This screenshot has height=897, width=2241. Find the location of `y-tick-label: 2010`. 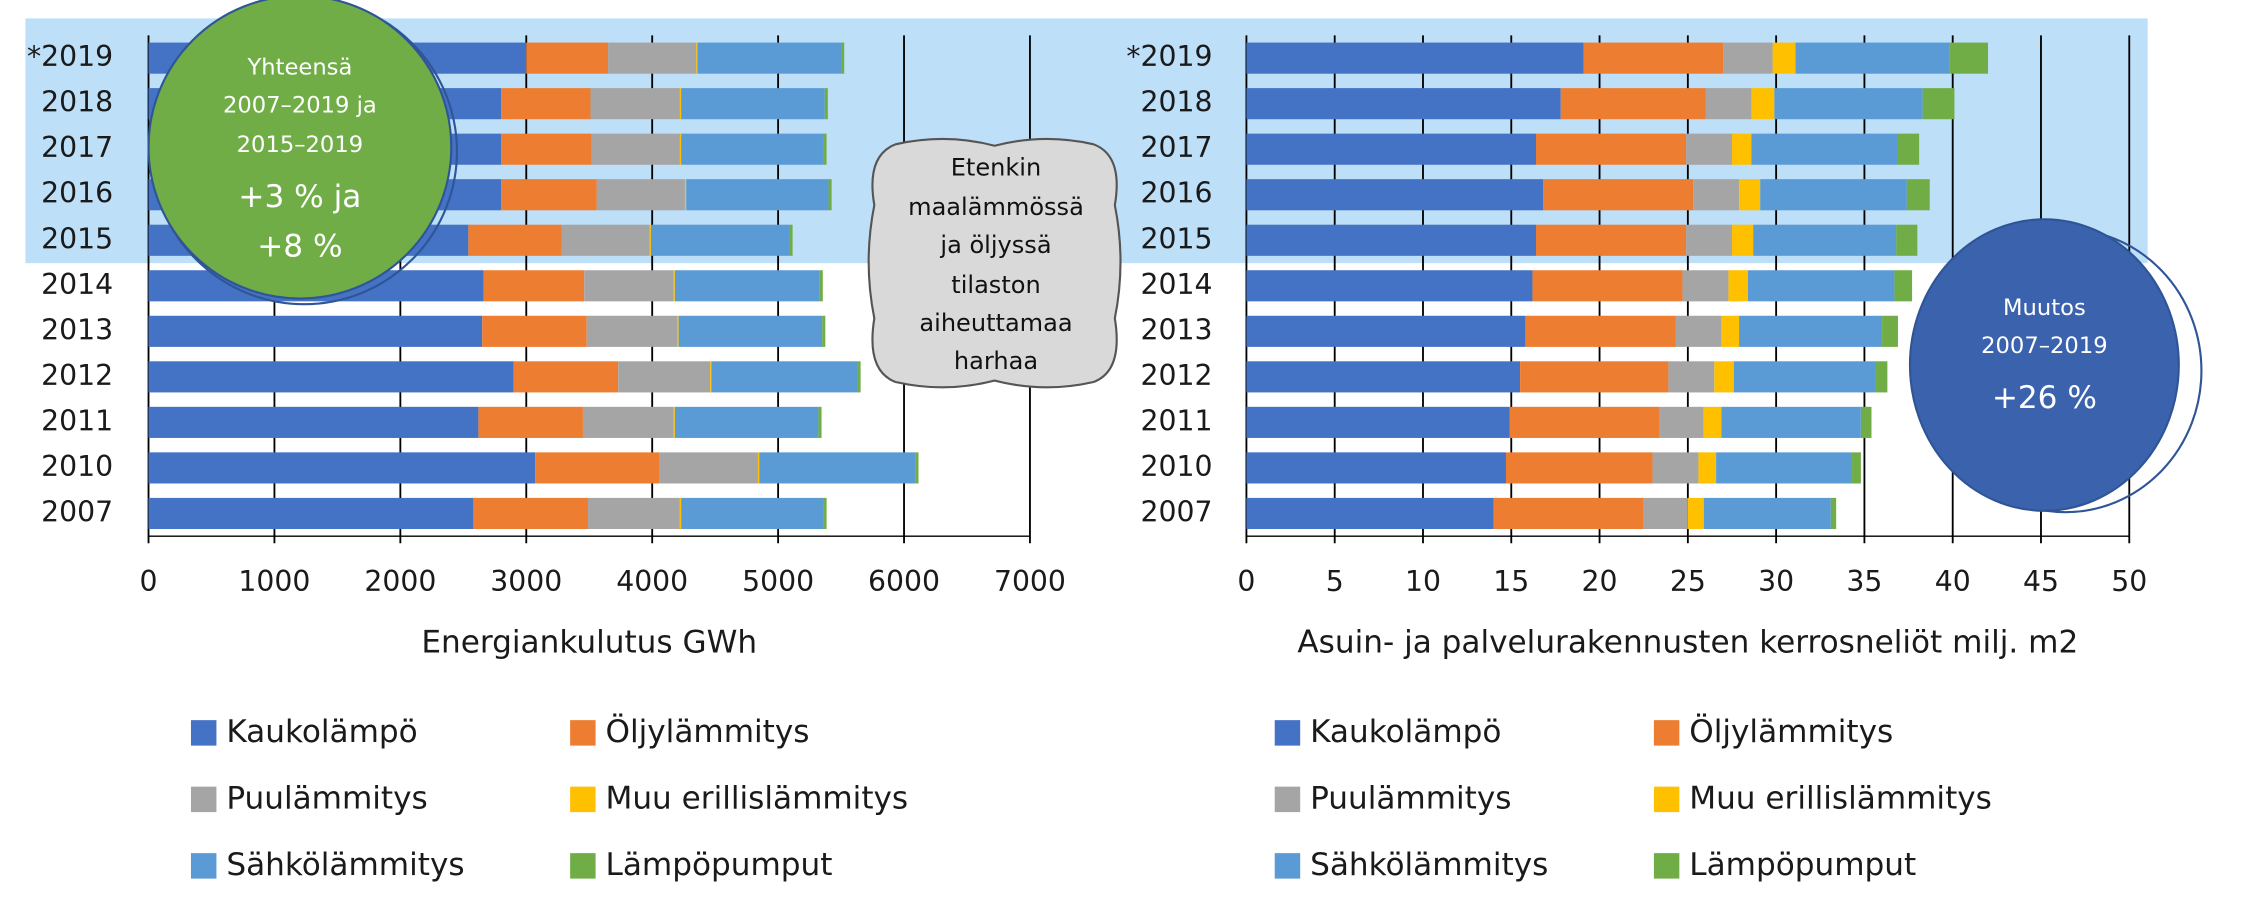

y-tick-label: 2010 is located at coordinates (1176, 466).